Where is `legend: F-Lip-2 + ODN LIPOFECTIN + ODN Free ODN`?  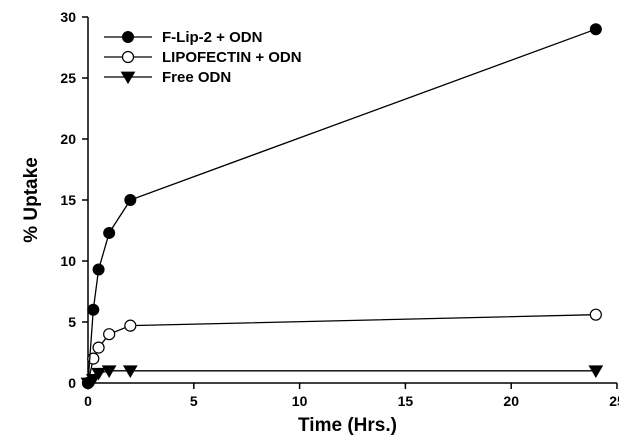
legend: F-Lip-2 + ODN LIPOFECTIN + ODN Free ODN is located at coordinates (203, 57).